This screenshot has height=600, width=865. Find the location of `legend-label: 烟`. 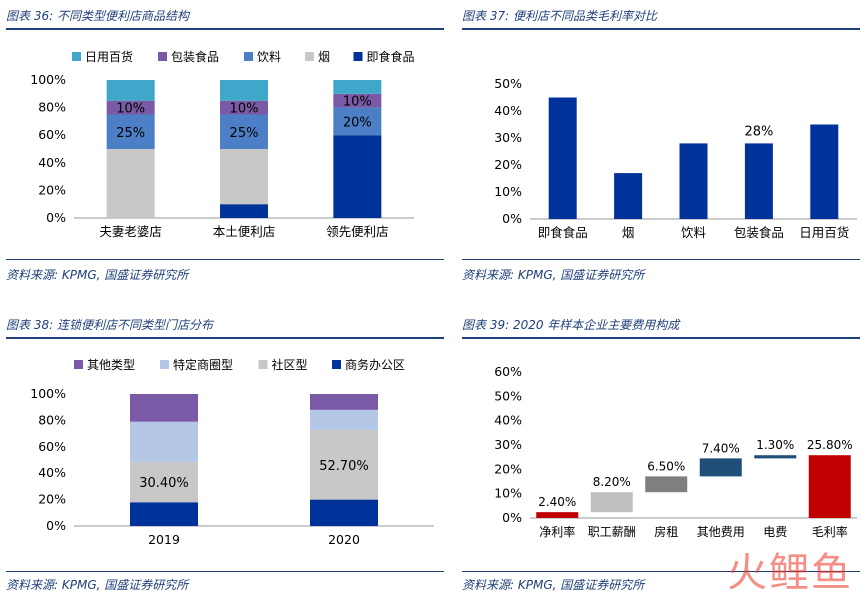

legend-label: 烟 is located at coordinates (324, 57).